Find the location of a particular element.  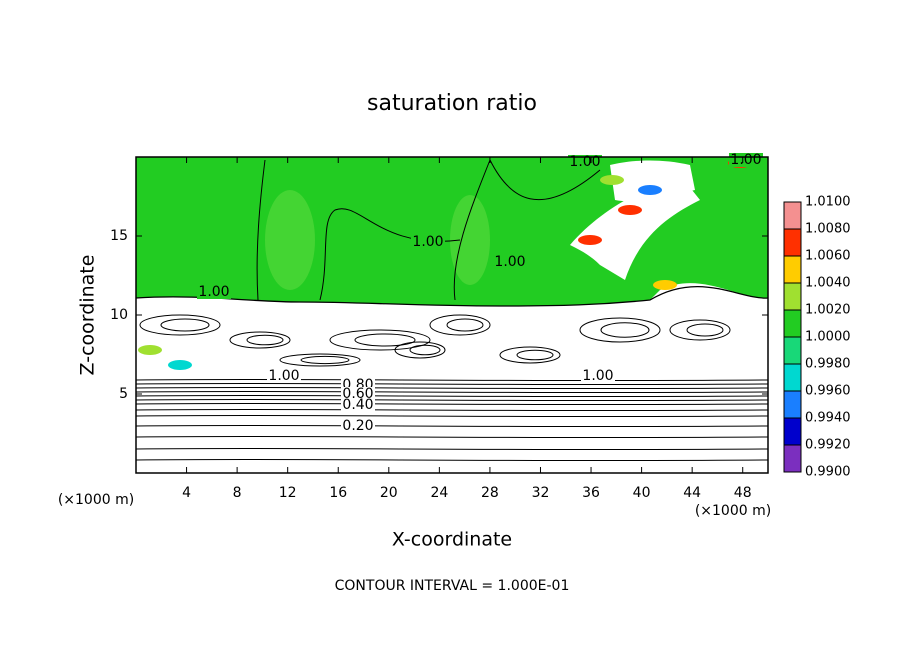

x-axis-label: X-coordinate is located at coordinates (452, 540).